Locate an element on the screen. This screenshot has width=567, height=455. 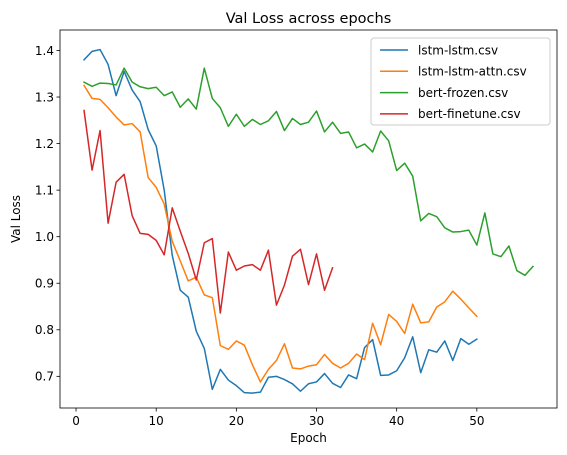
y-axis-label: Val Loss is located at coordinates (16, 219).